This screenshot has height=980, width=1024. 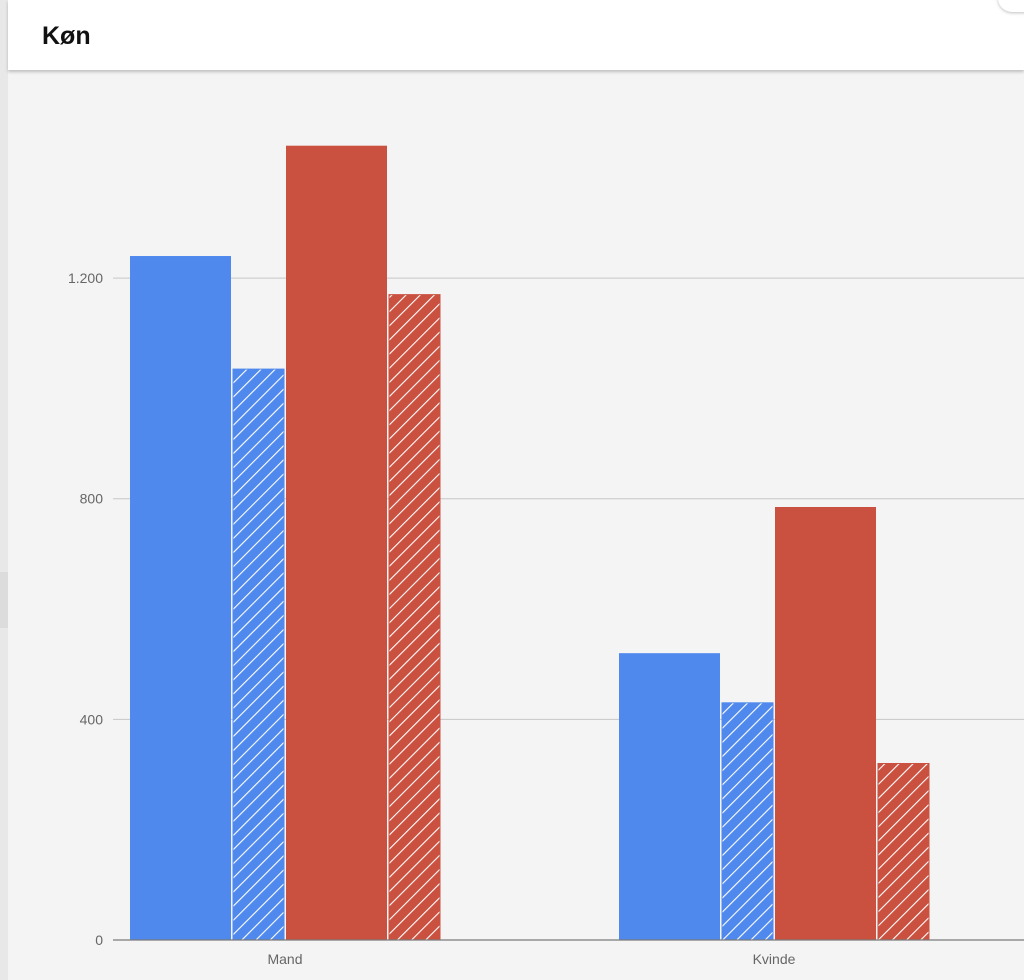 What do you see at coordinates (1011, 6) in the screenshot?
I see `corner-control` at bounding box center [1011, 6].